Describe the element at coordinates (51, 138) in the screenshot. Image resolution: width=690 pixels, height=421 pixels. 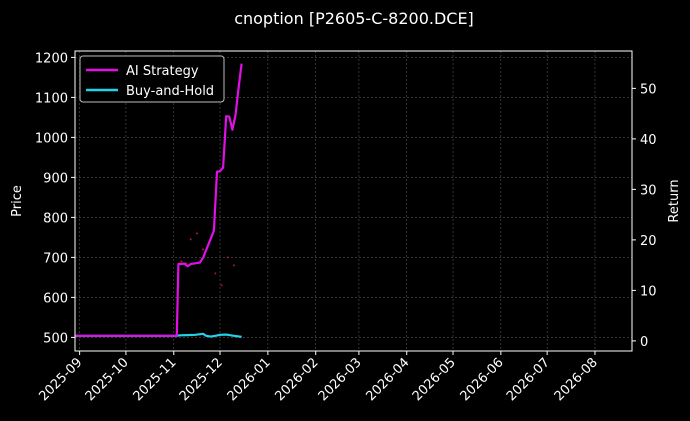
I see `y-left-tick-label: 1000` at that location.